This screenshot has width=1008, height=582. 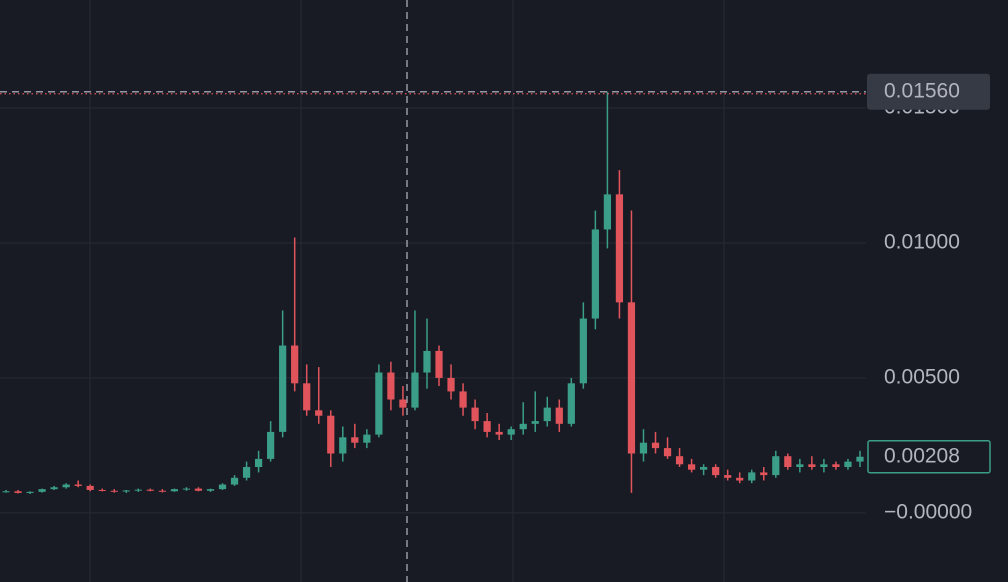 I want to click on last-price-box, so click(x=929, y=456).